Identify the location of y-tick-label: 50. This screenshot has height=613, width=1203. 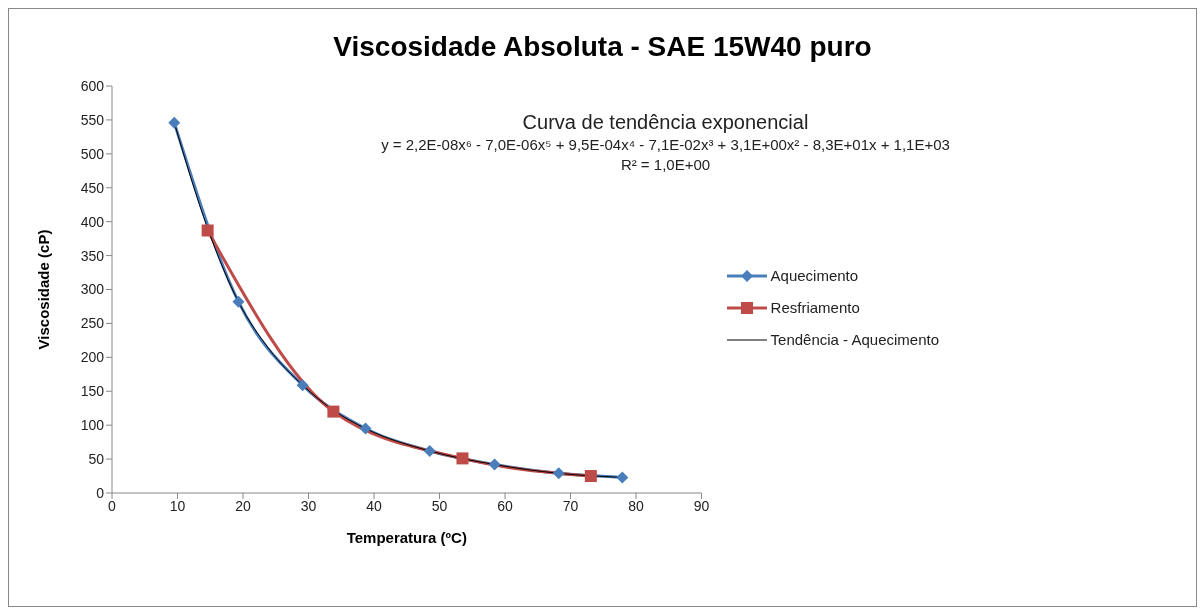
(96, 459).